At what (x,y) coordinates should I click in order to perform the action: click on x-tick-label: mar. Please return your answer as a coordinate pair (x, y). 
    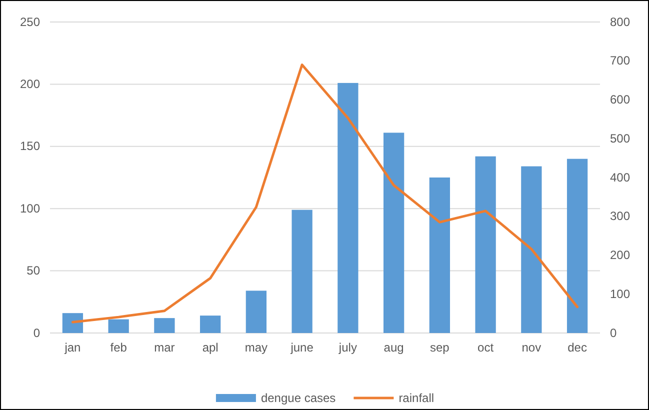
    Looking at the image, I should click on (164, 347).